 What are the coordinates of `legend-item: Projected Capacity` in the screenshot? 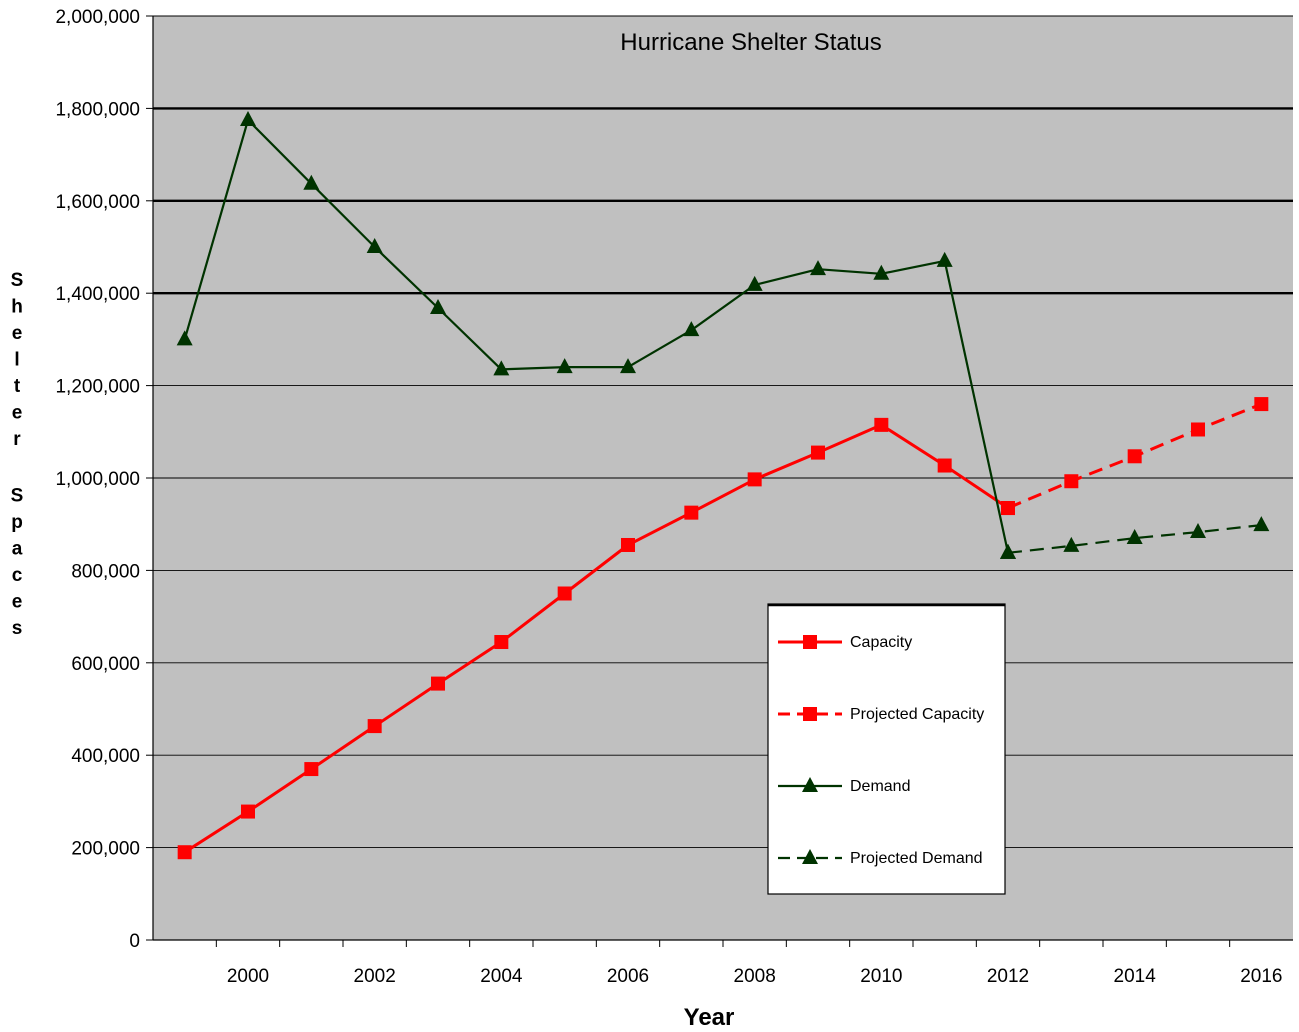 It's located at (881, 714).